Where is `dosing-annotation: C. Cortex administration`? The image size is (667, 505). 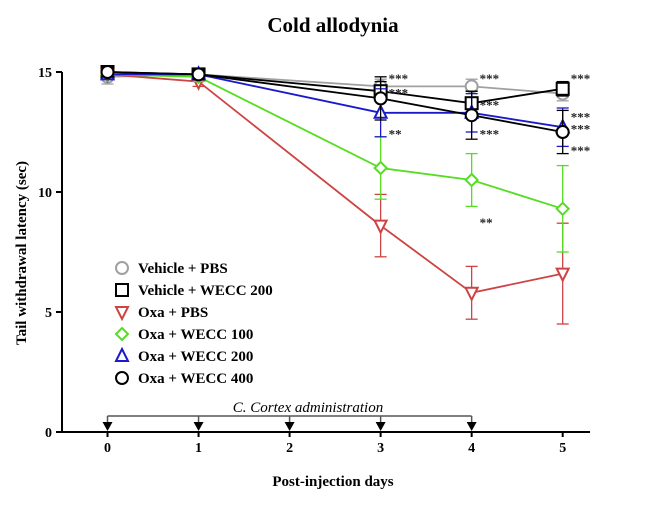
dosing-annotation: C. Cortex administration is located at coordinates (289, 415).